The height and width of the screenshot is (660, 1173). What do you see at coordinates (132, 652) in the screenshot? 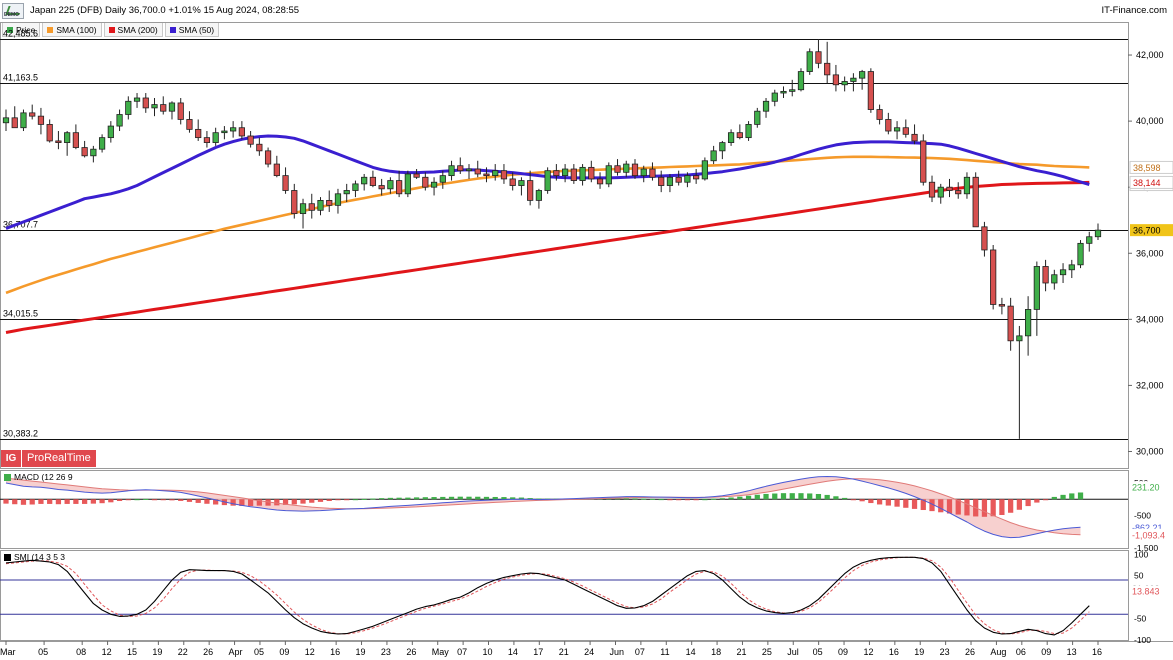
I see `x-axis-label: 15` at bounding box center [132, 652].